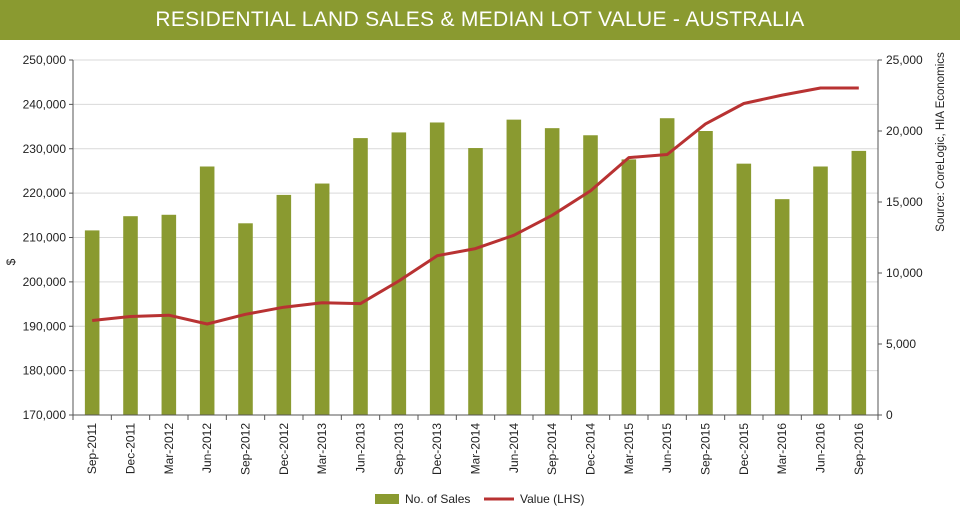 The width and height of the screenshot is (960, 514). What do you see at coordinates (437, 449) in the screenshot?
I see `x-tick-label: Dec-2013` at bounding box center [437, 449].